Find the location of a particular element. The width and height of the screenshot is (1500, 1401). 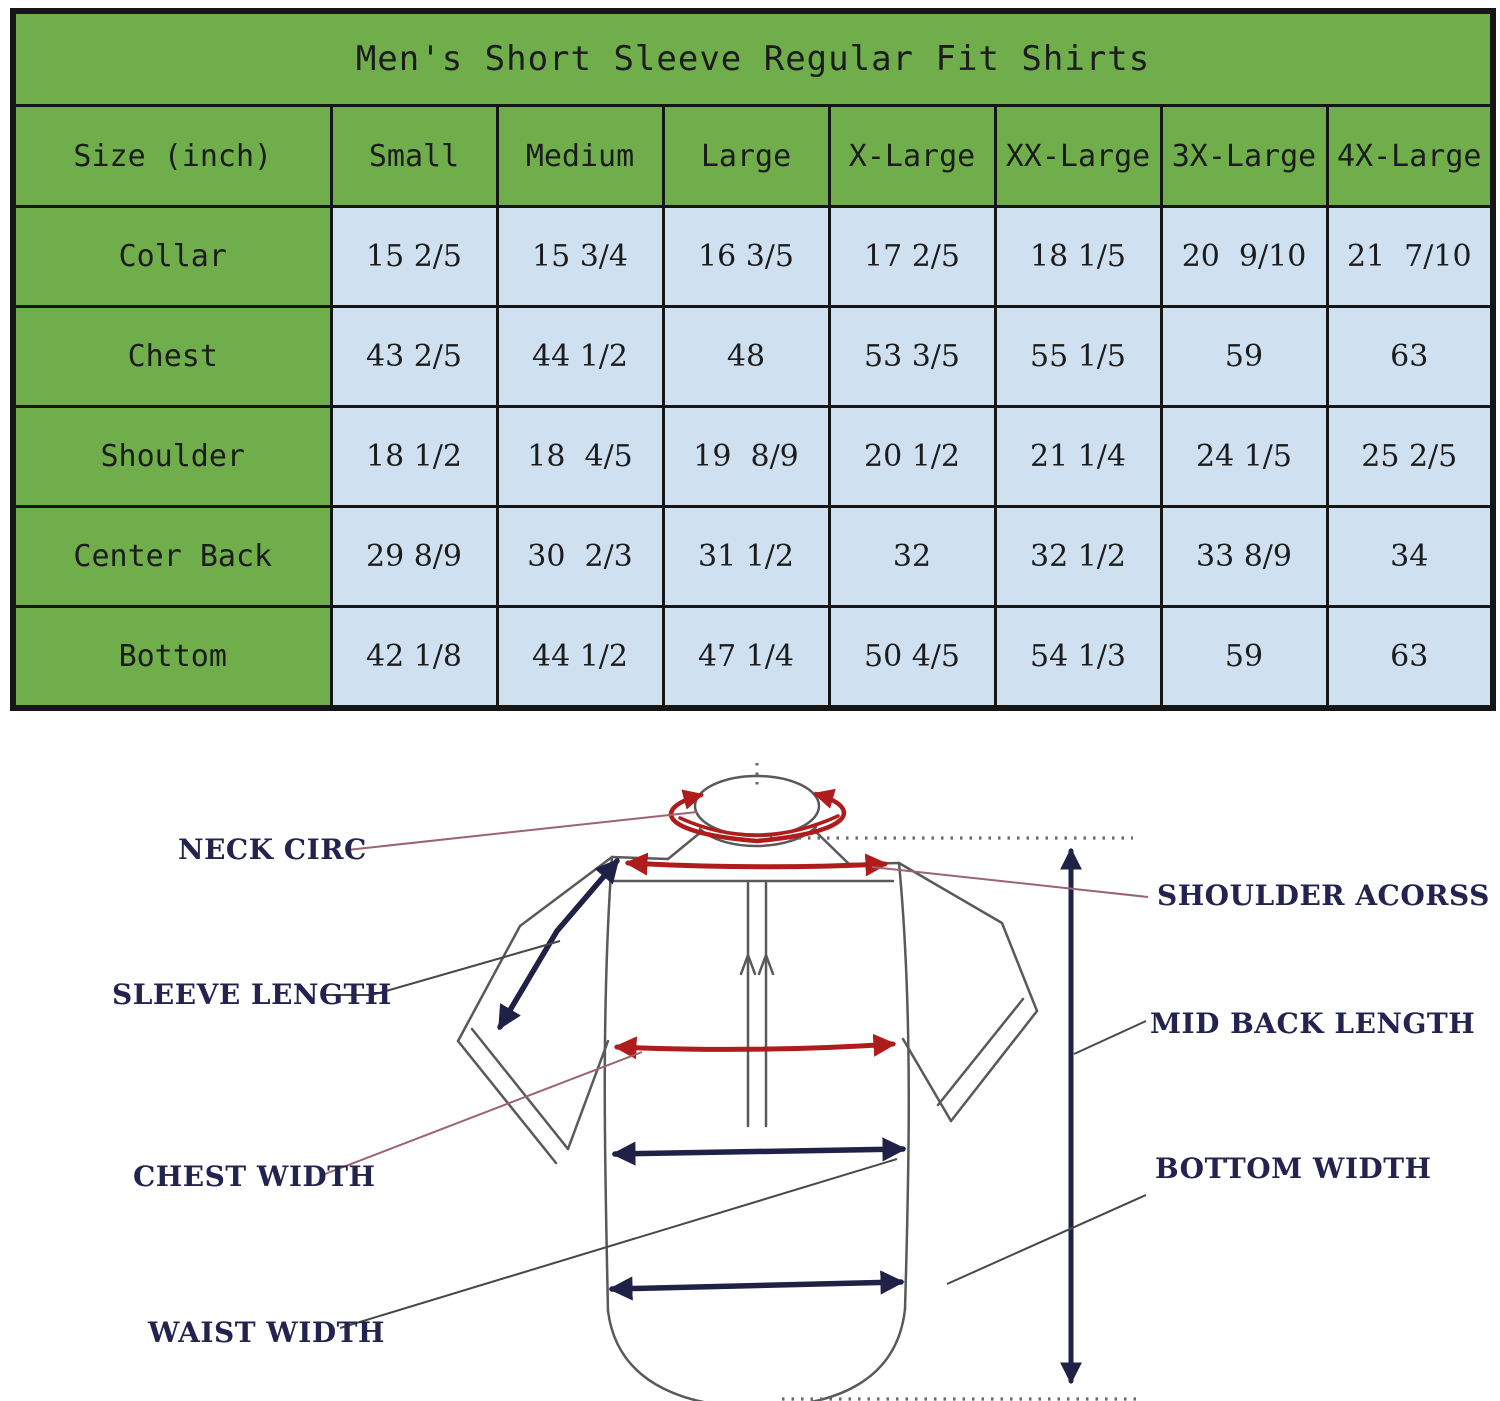

size-cell: 32 is located at coordinates (912, 556).